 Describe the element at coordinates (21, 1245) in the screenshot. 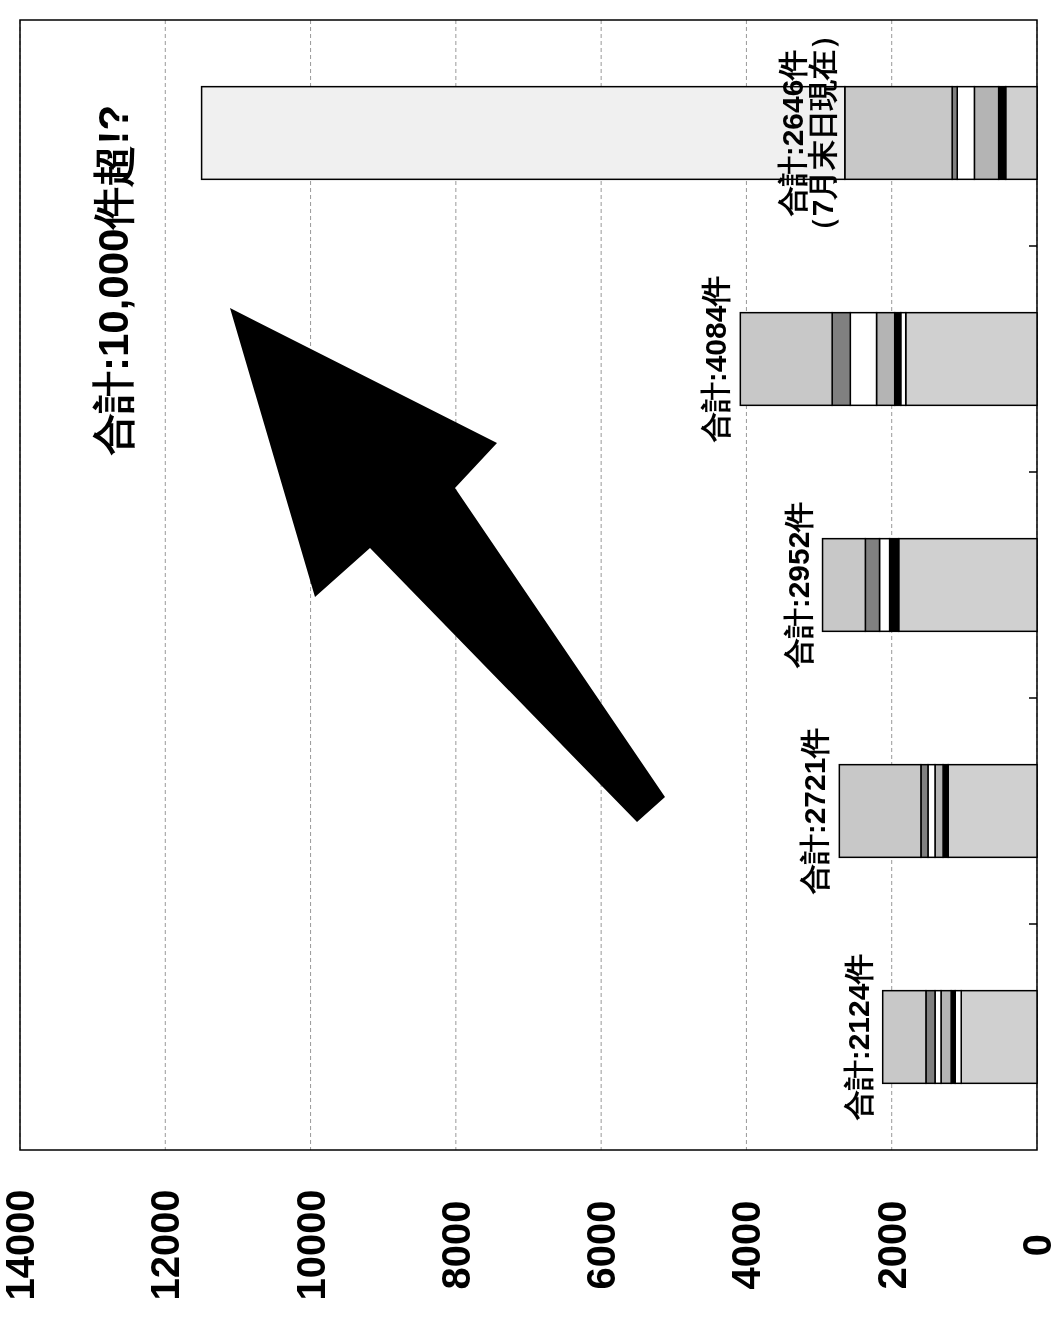

I see `x-tick-label: 14000` at that location.